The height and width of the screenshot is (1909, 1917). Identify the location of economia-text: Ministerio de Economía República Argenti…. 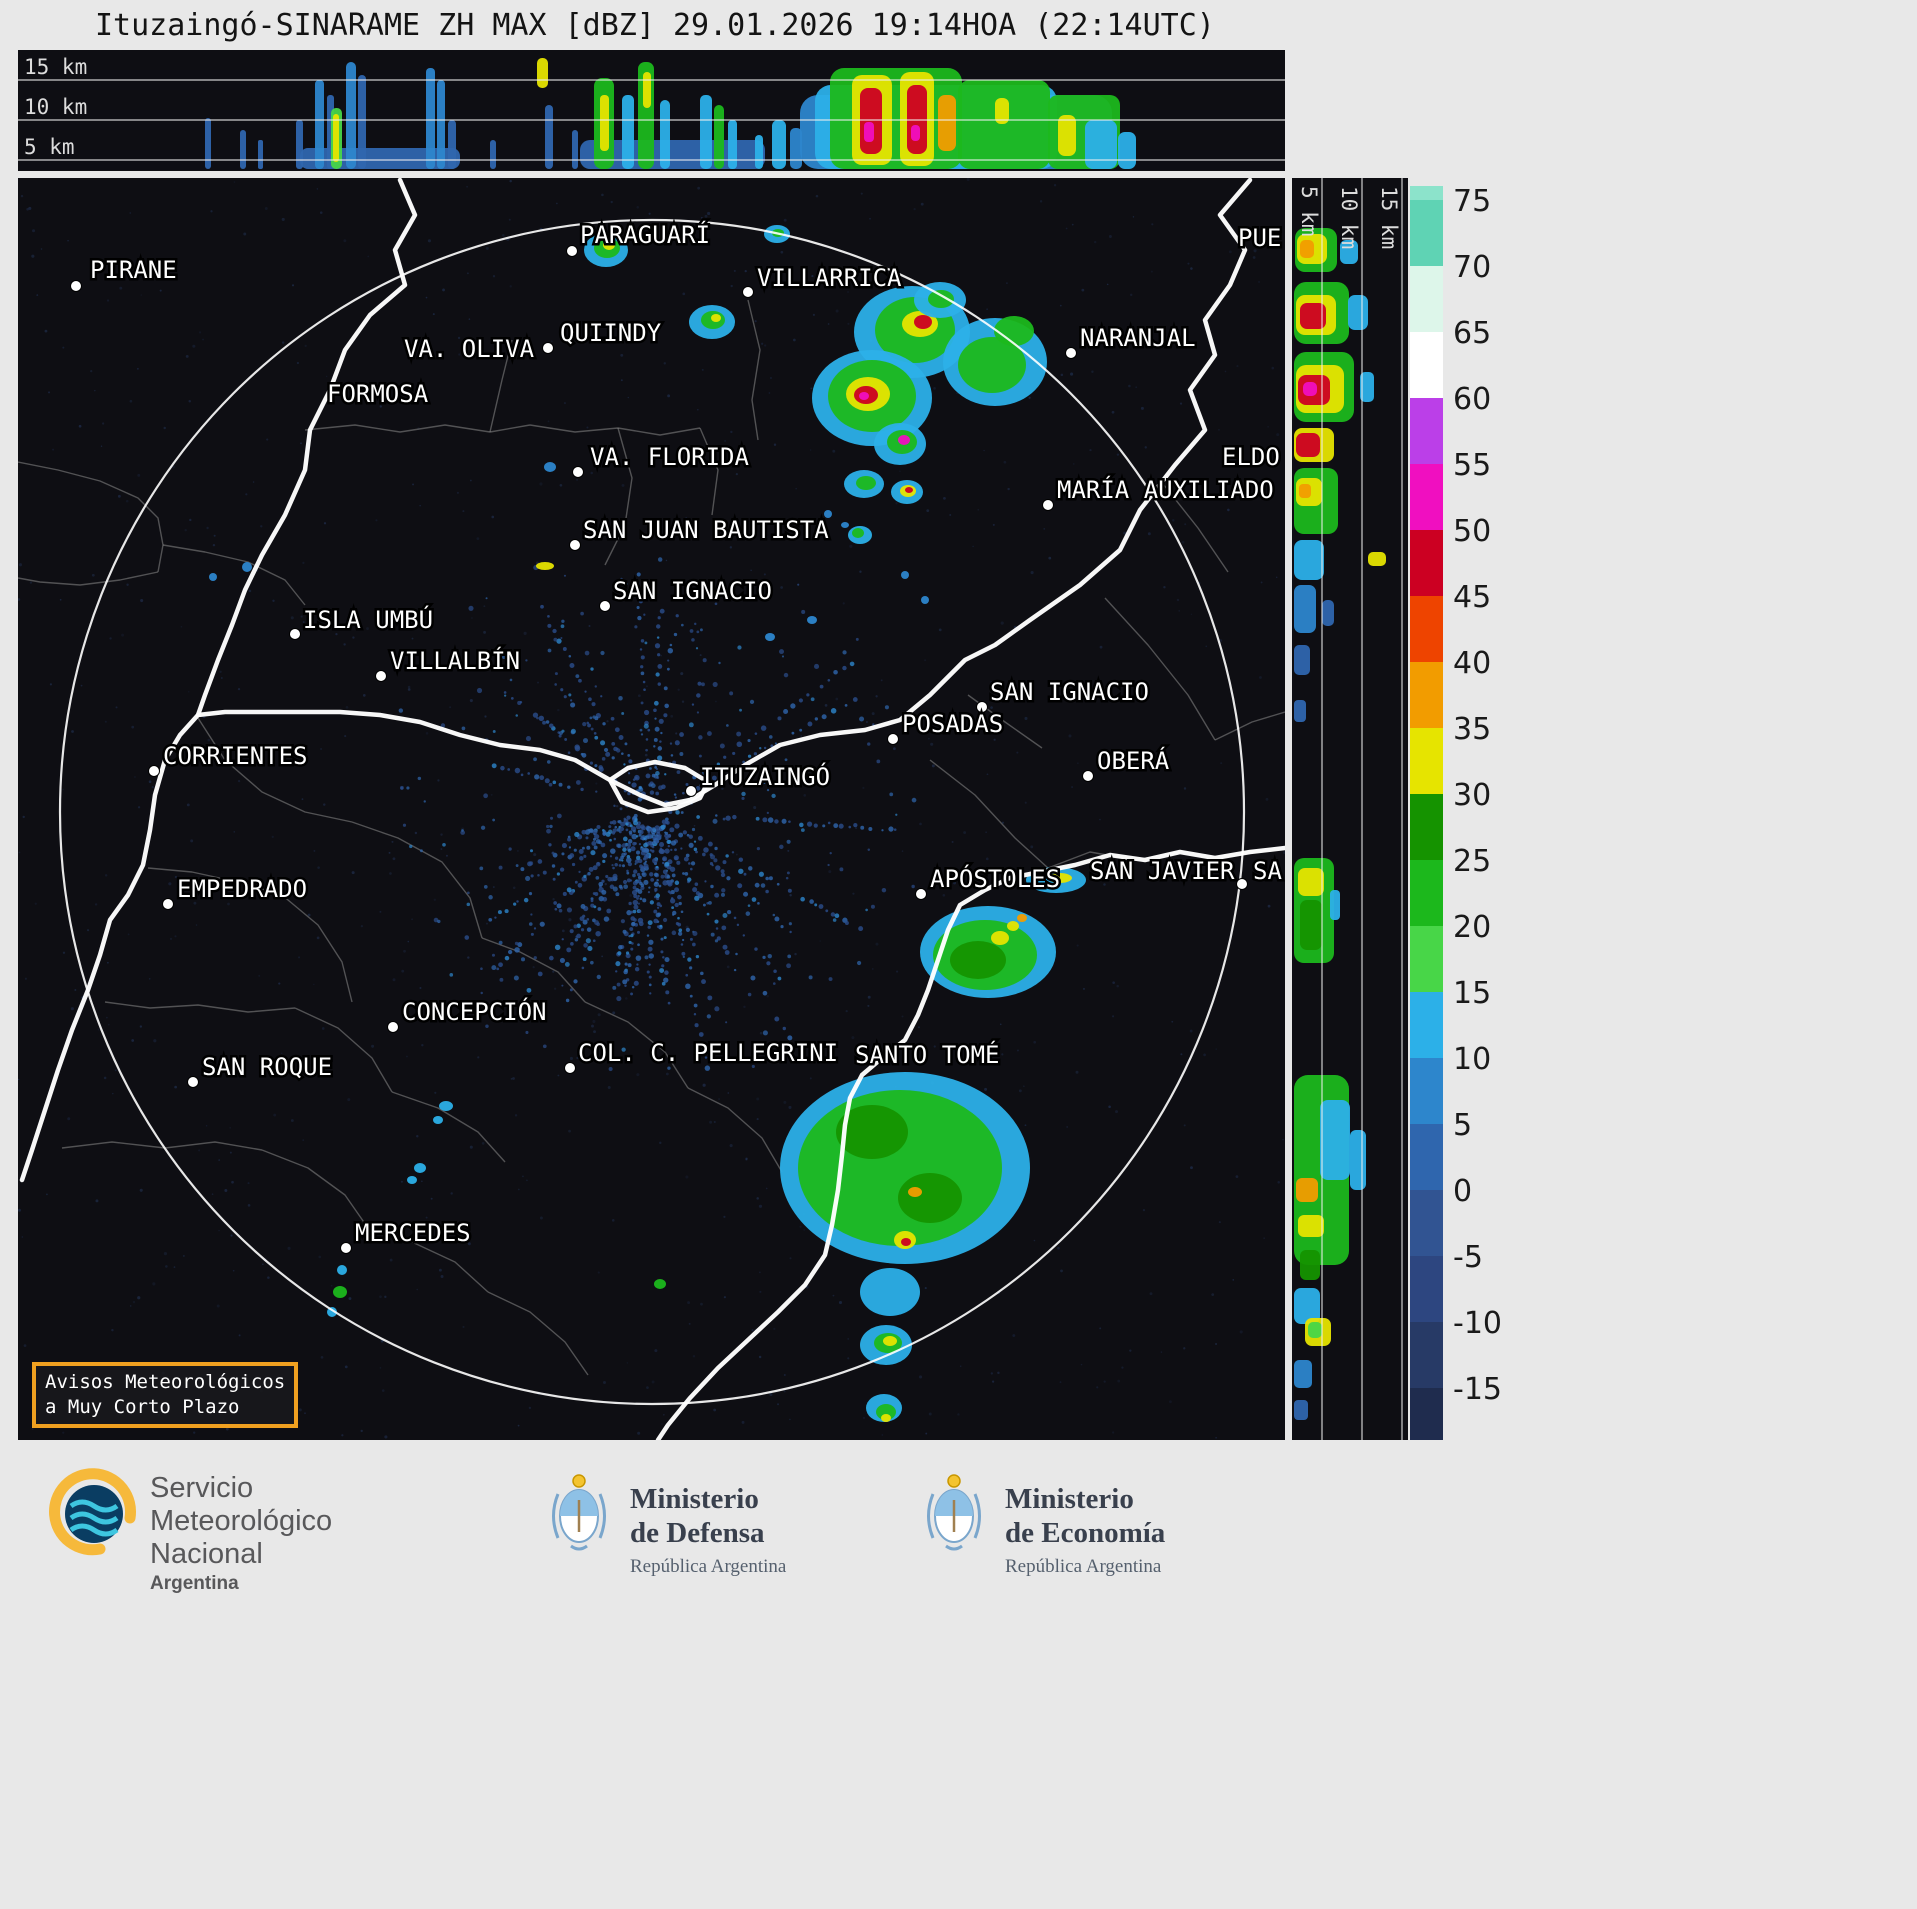
(1085, 1530).